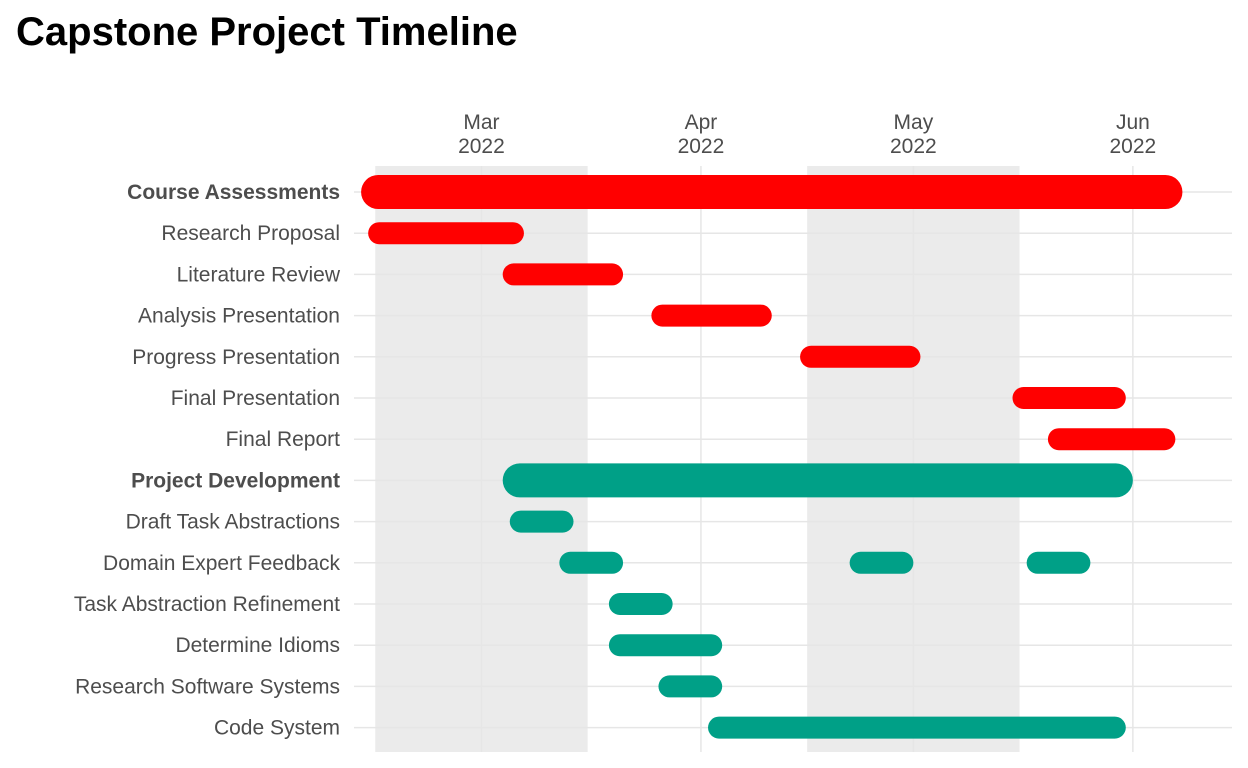 This screenshot has width=1248, height=768. What do you see at coordinates (207, 604) in the screenshot?
I see `task-label: Task Abstraction Refinement` at bounding box center [207, 604].